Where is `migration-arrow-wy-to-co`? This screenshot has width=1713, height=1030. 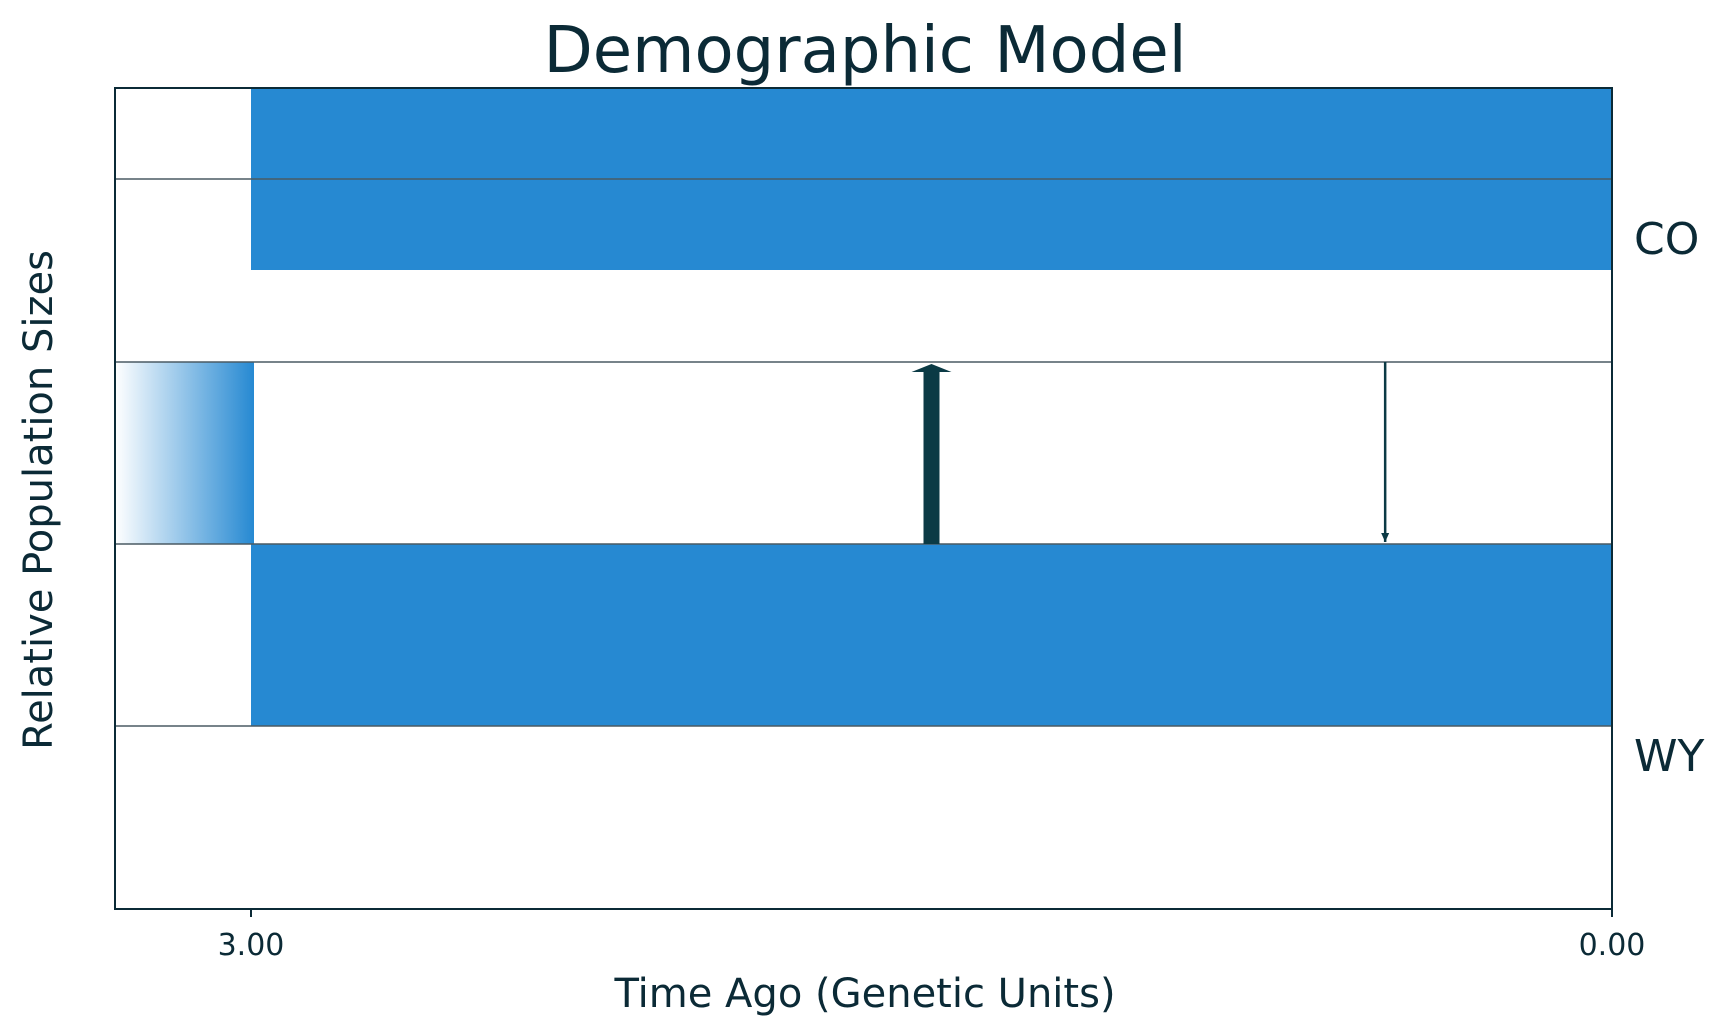
migration-arrow-wy-to-co is located at coordinates (931, 454).